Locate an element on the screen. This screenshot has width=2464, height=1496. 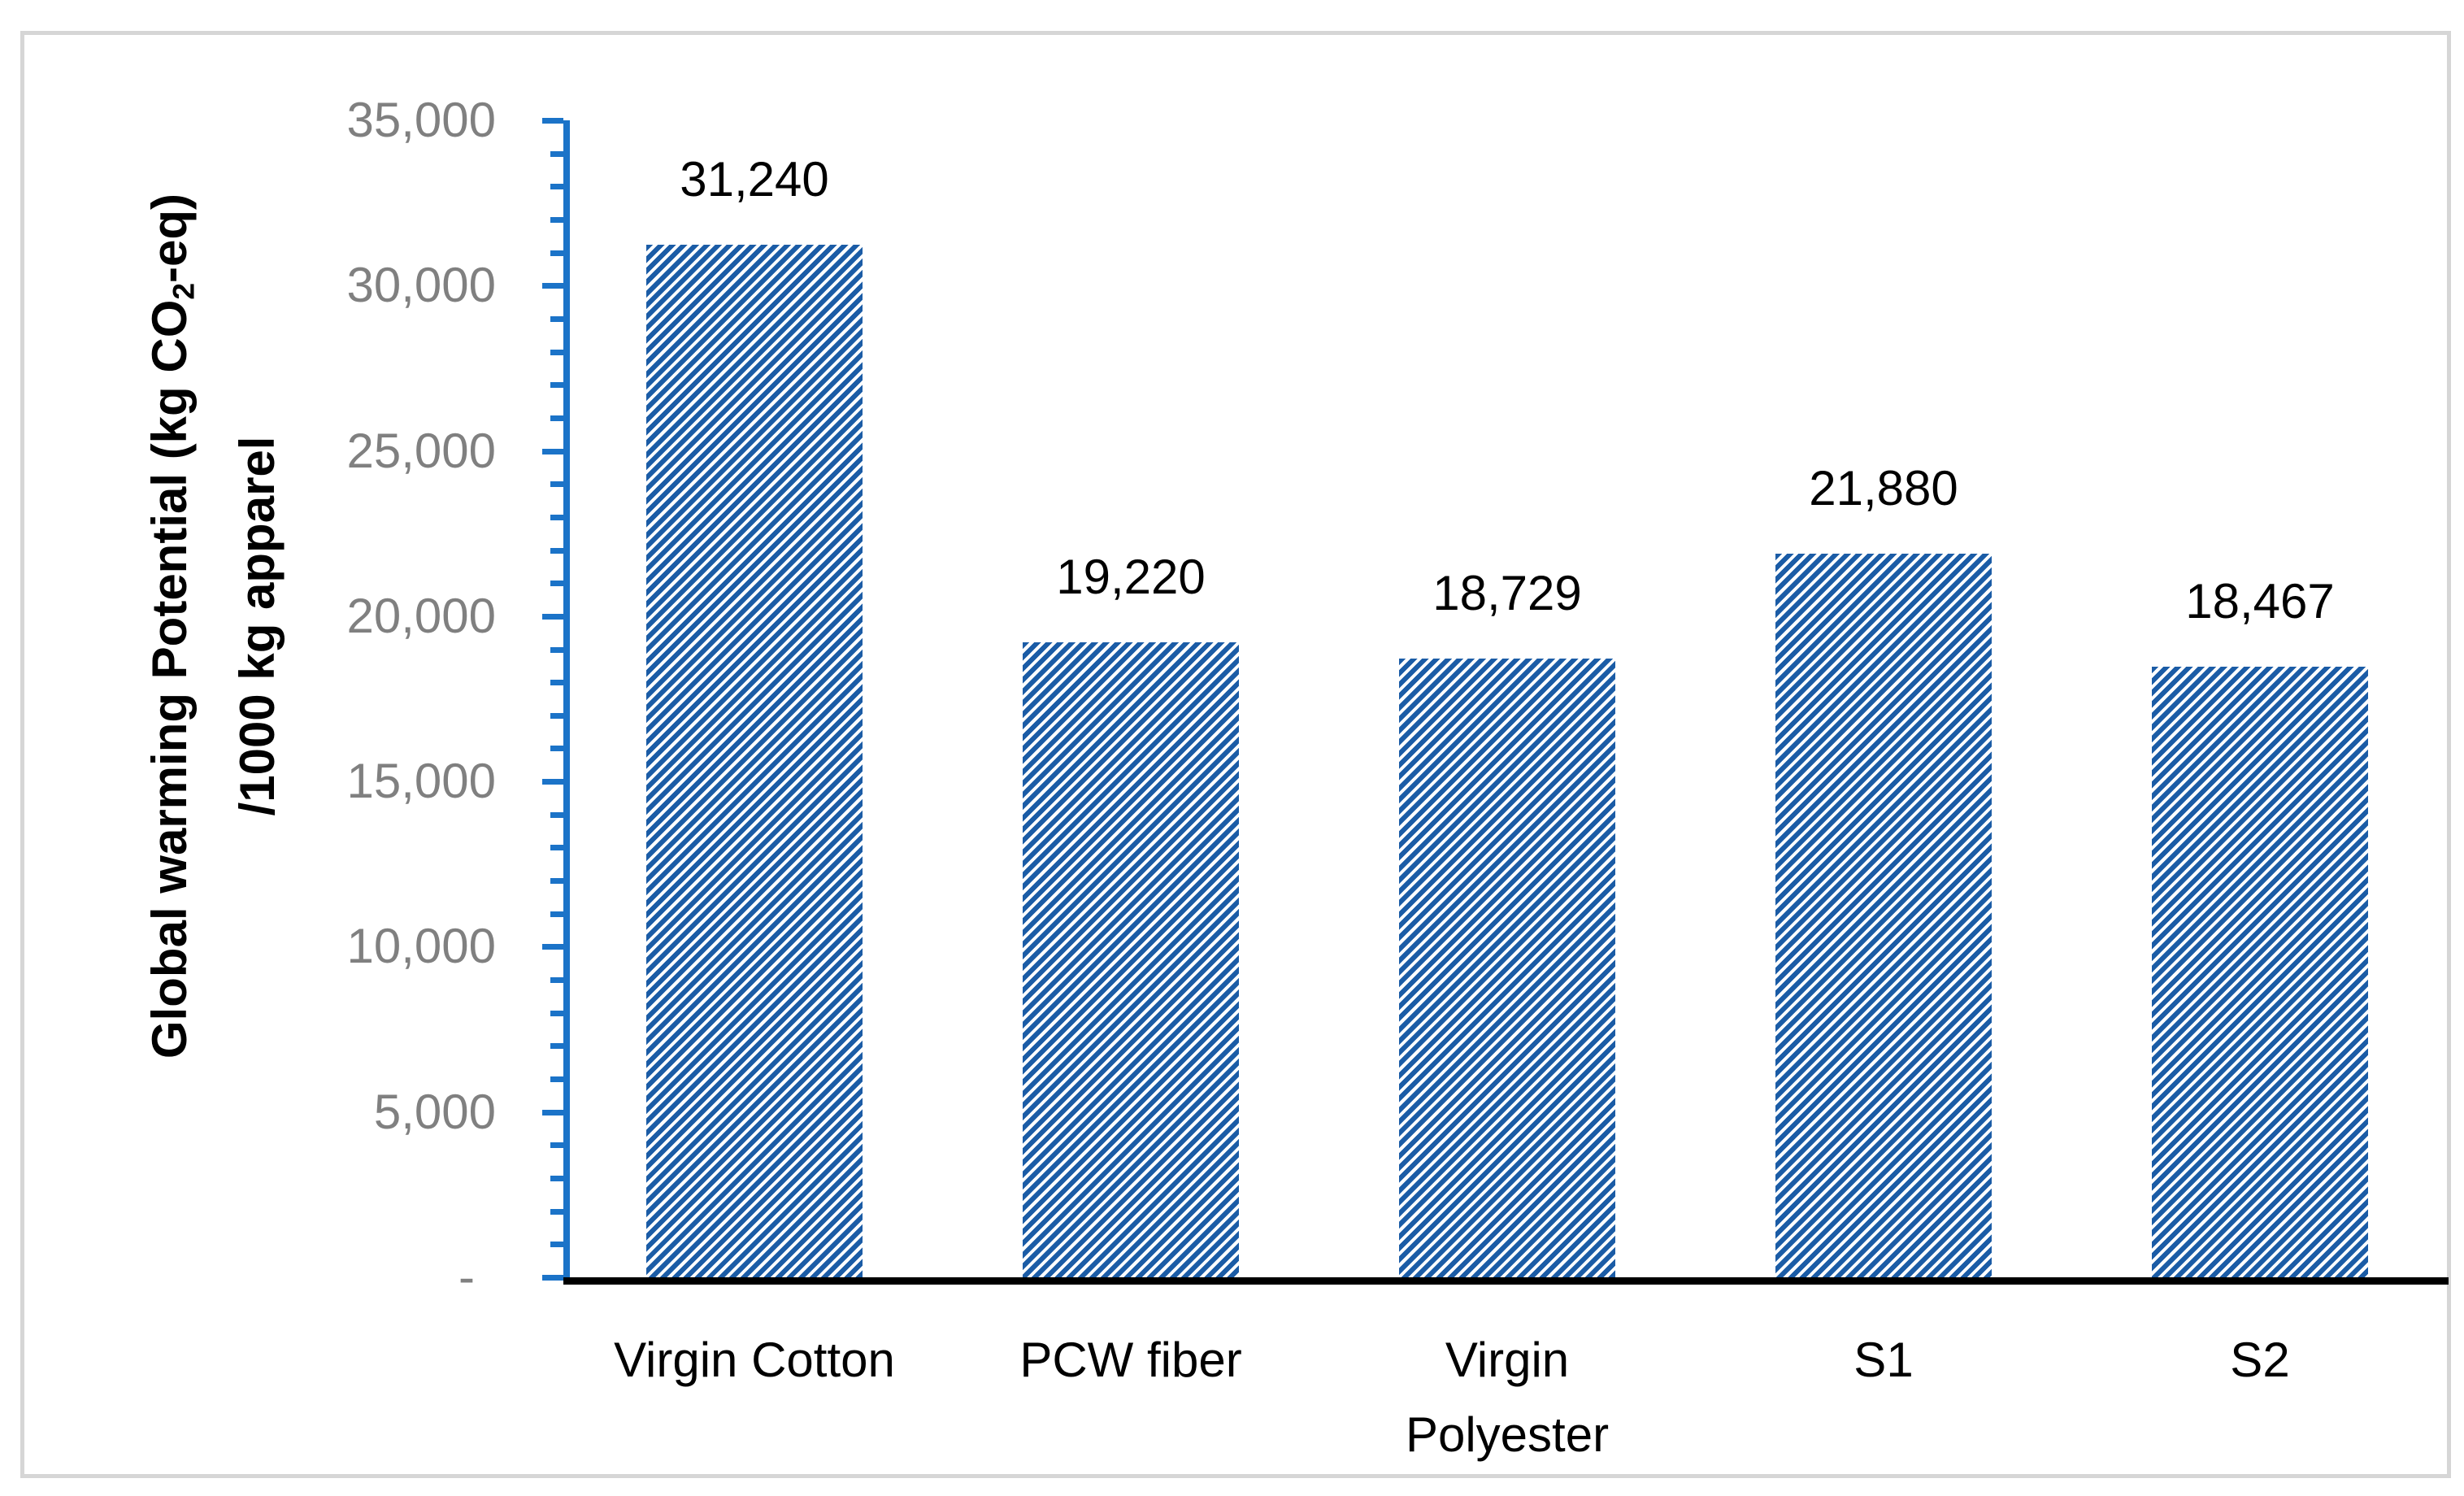
y-axis-tick-label: 5,000 is located at coordinates (434, 1111).